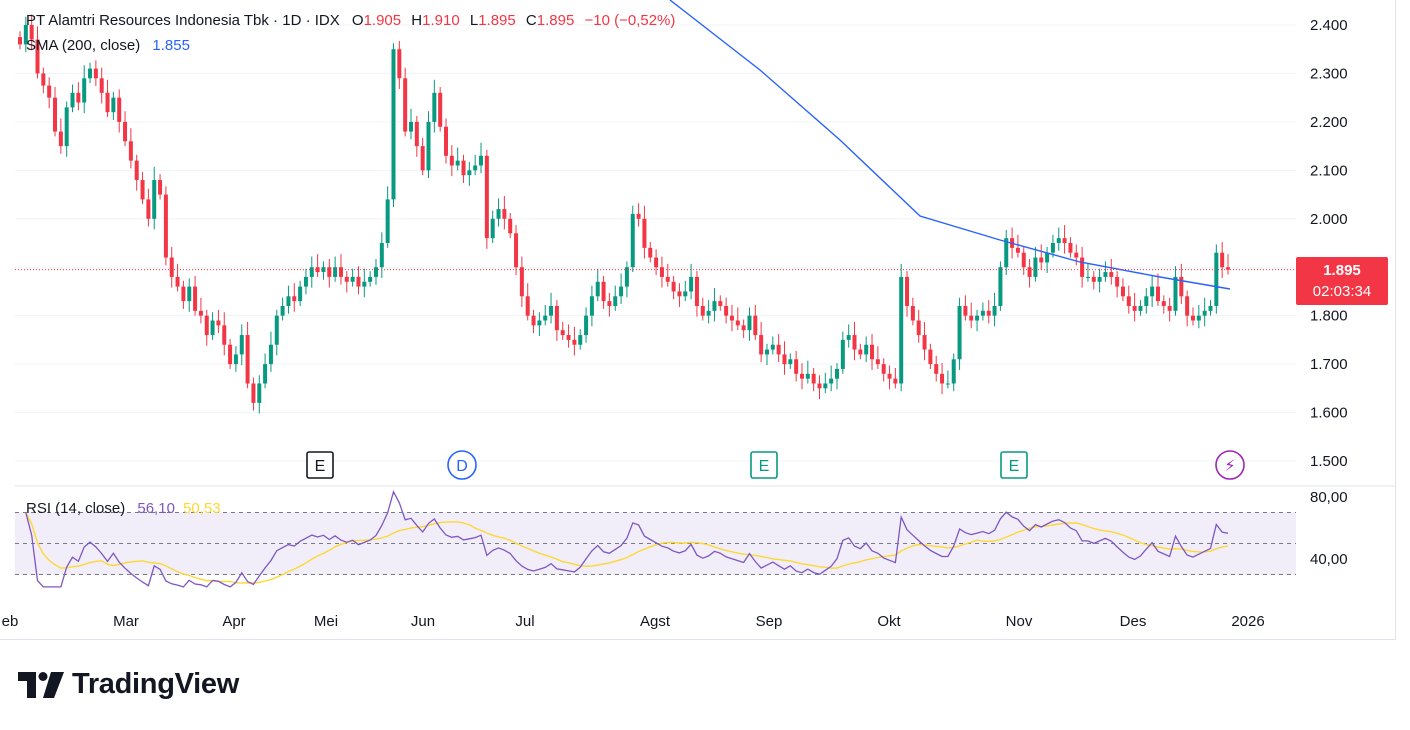 Image resolution: width=1410 pixels, height=730 pixels. Describe the element at coordinates (1329, 25) in the screenshot. I see `y-tick-label: 2.400` at that location.